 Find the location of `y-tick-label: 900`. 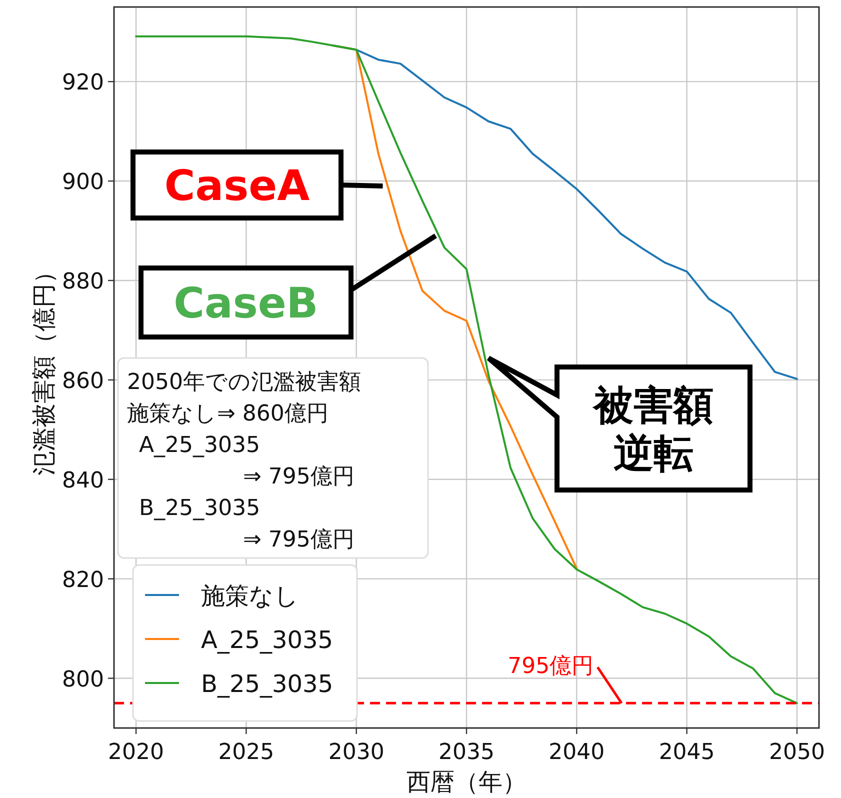

y-tick-label: 900 is located at coordinates (83, 183).